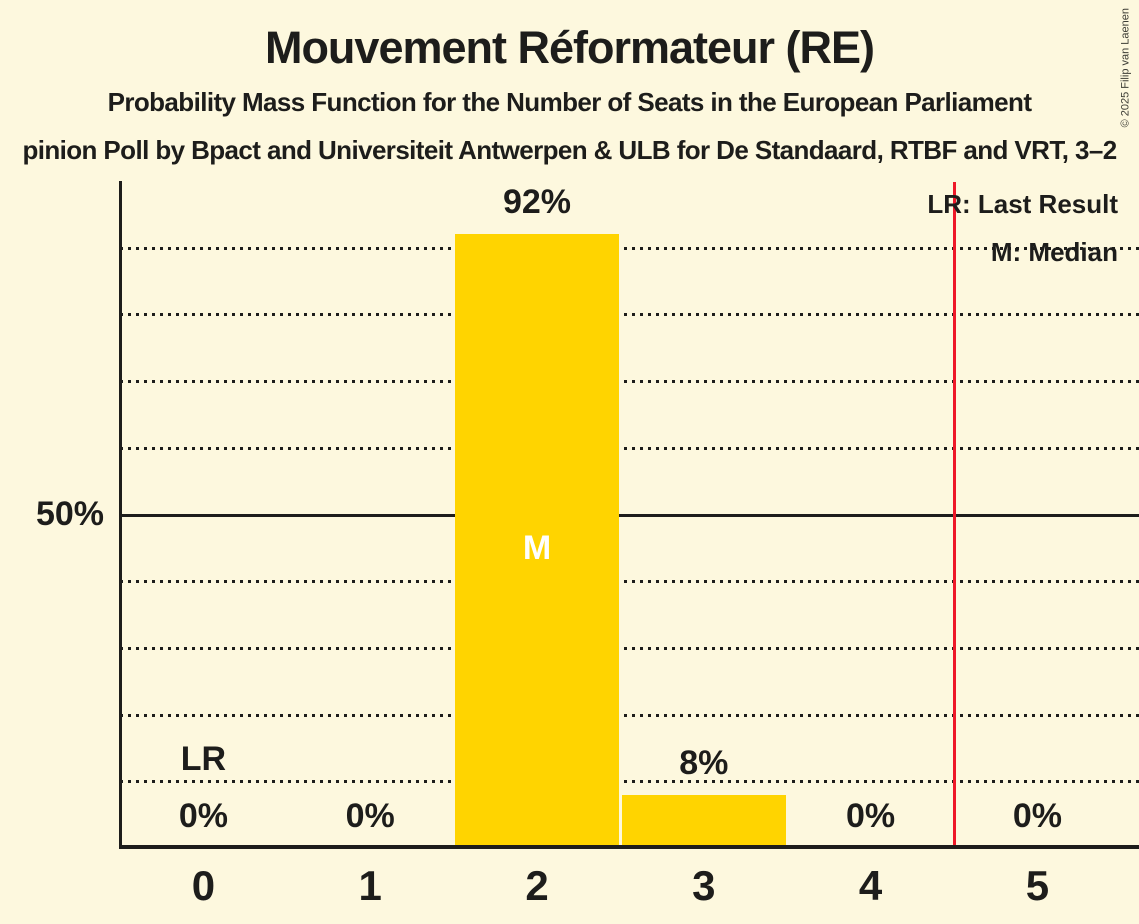 The height and width of the screenshot is (924, 1139). I want to click on last-result-marker: LR, so click(203, 759).